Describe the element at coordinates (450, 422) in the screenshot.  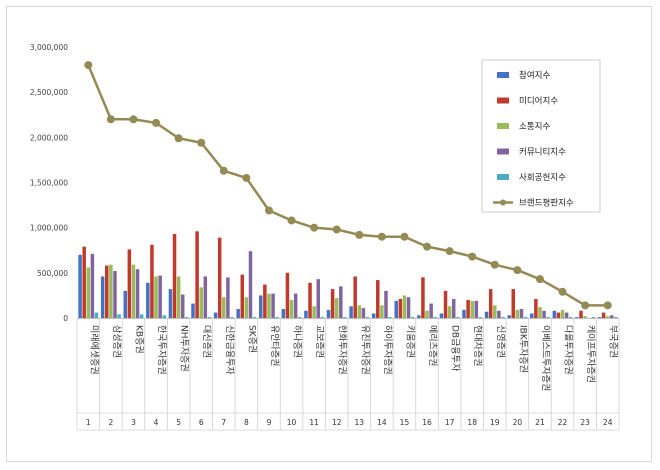
I see `category-index-label: 17` at that location.